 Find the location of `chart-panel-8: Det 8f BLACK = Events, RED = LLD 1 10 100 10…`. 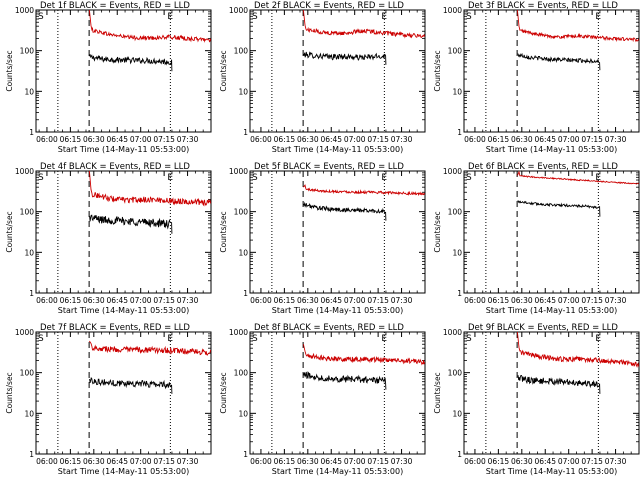

chart-panel-8: Det 8f BLACK = Events, RED = LLD 1 10 100 10… is located at coordinates (322, 399).